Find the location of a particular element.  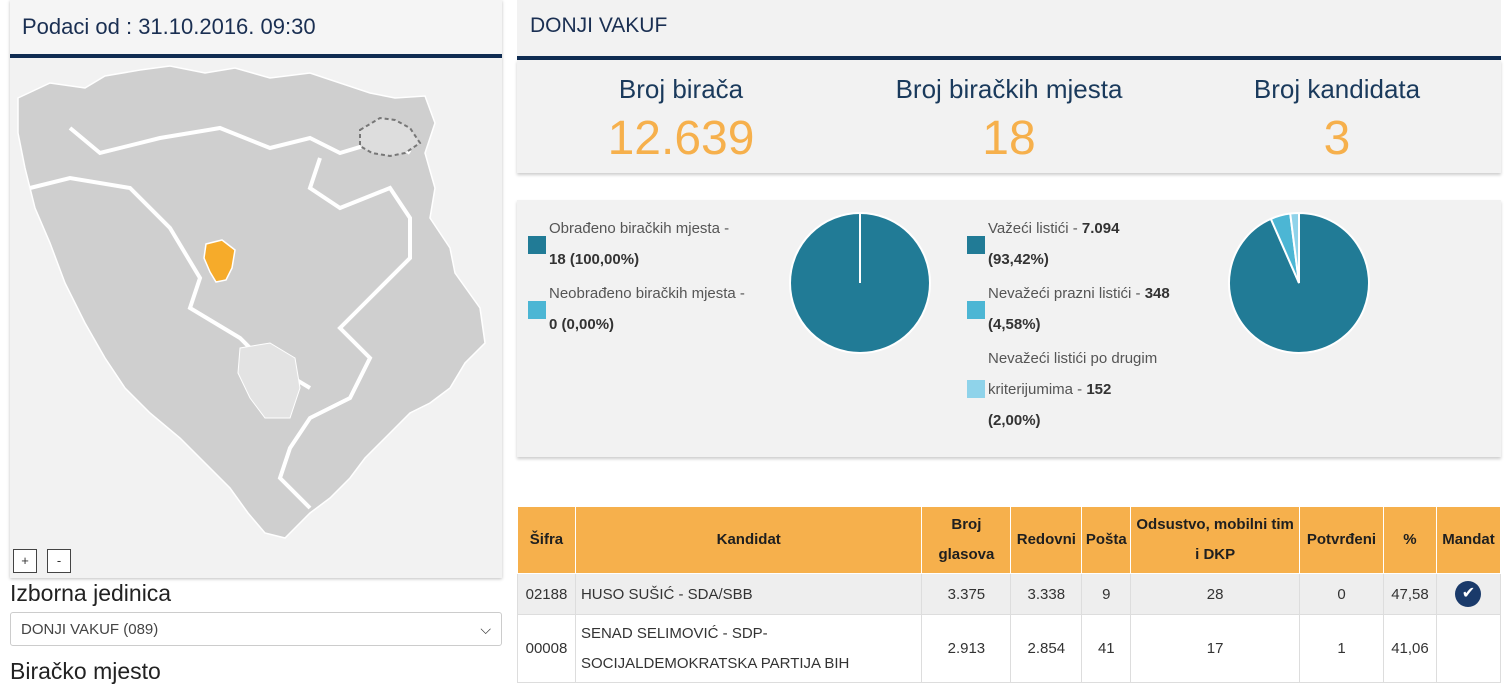

legend-text: Nevažeći listići po drugim is located at coordinates (1073, 358).